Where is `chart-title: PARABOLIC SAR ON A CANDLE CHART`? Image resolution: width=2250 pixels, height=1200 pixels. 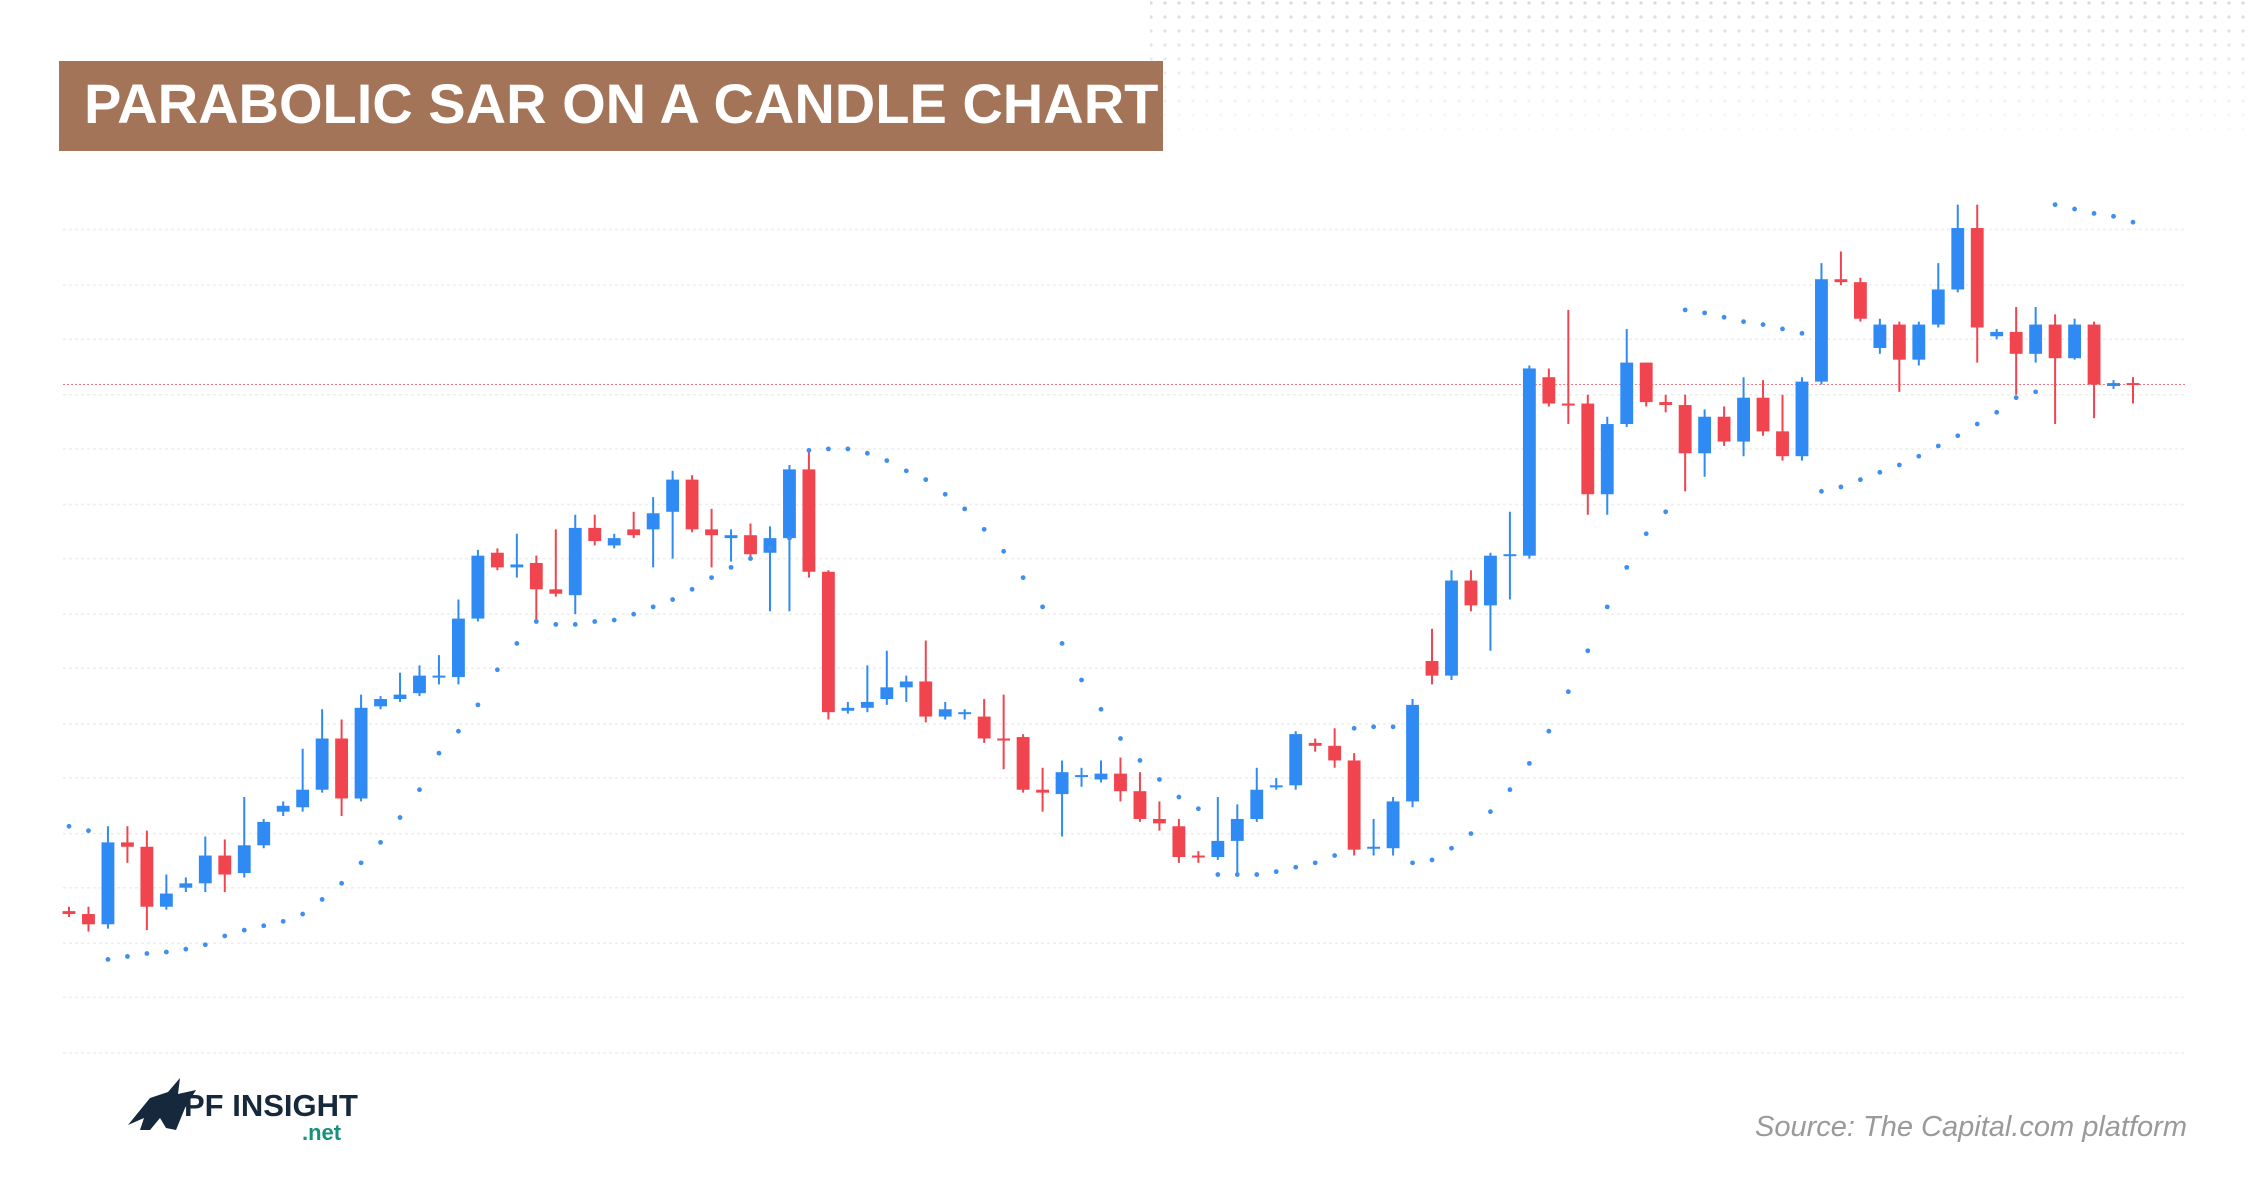 chart-title: PARABOLIC SAR ON A CANDLE CHART is located at coordinates (621, 103).